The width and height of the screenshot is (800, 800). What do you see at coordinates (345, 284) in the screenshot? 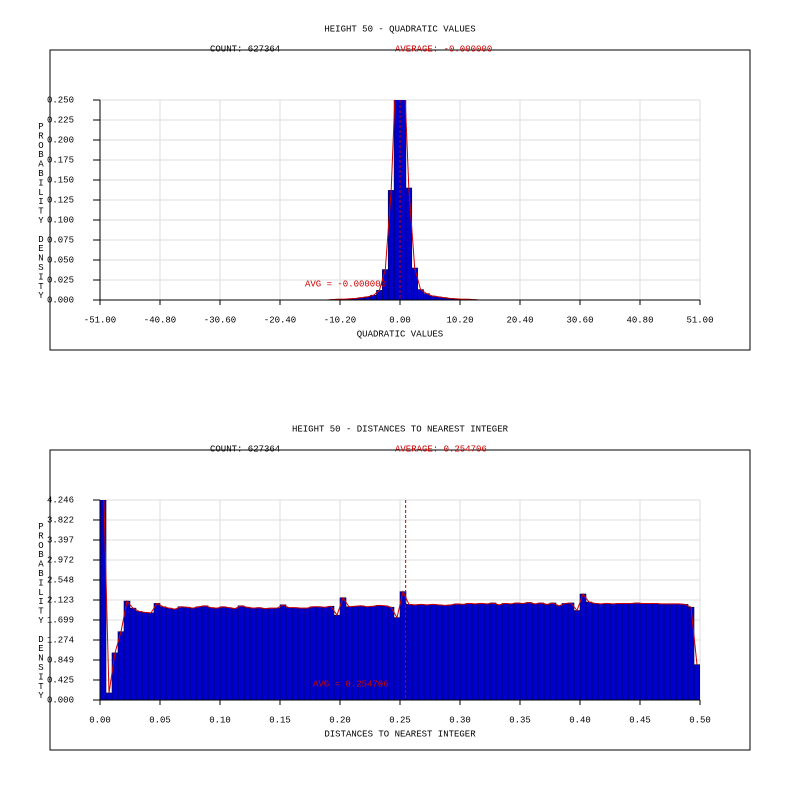
I see `avg-annotation: AVG = -0.000000` at bounding box center [345, 284].